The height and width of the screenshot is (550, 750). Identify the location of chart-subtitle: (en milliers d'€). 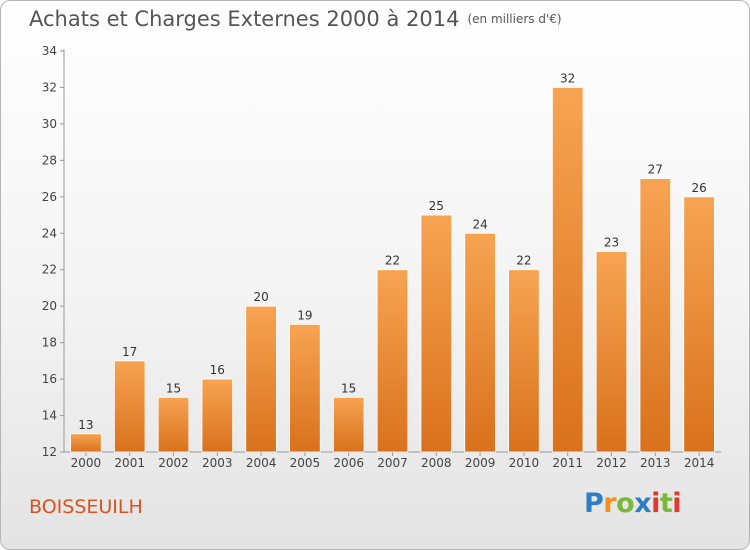
(514, 19).